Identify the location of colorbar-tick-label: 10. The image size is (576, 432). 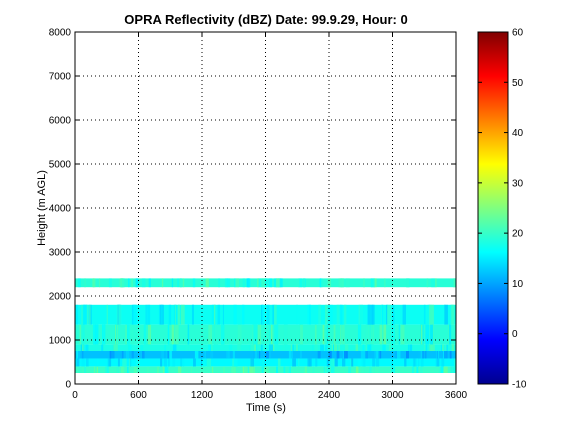
(518, 284).